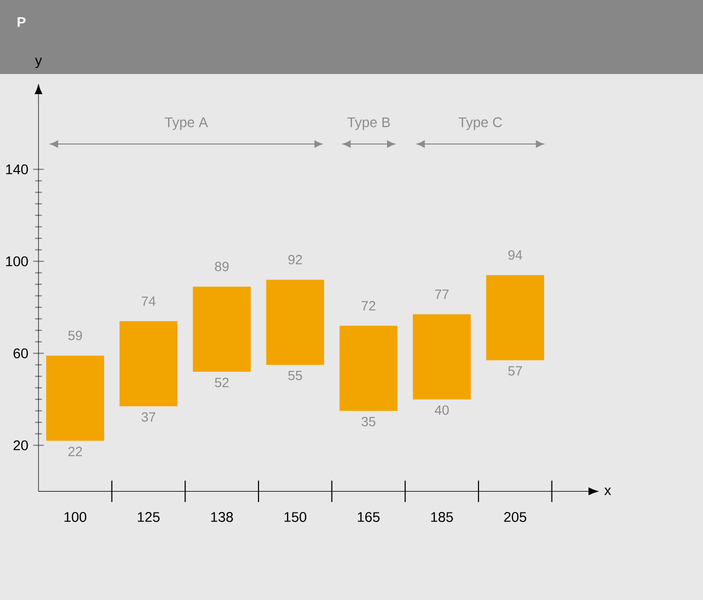  I want to click on x-tick-label: 138, so click(222, 517).